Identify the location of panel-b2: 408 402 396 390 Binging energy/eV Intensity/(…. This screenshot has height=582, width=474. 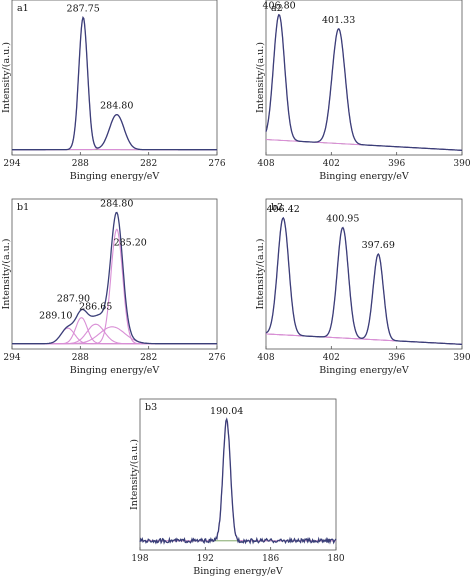
(363, 287).